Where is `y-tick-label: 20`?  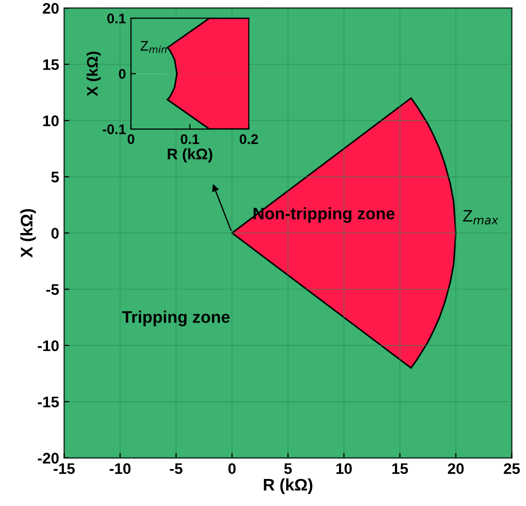
y-tick-label: 20 is located at coordinates (50, 8).